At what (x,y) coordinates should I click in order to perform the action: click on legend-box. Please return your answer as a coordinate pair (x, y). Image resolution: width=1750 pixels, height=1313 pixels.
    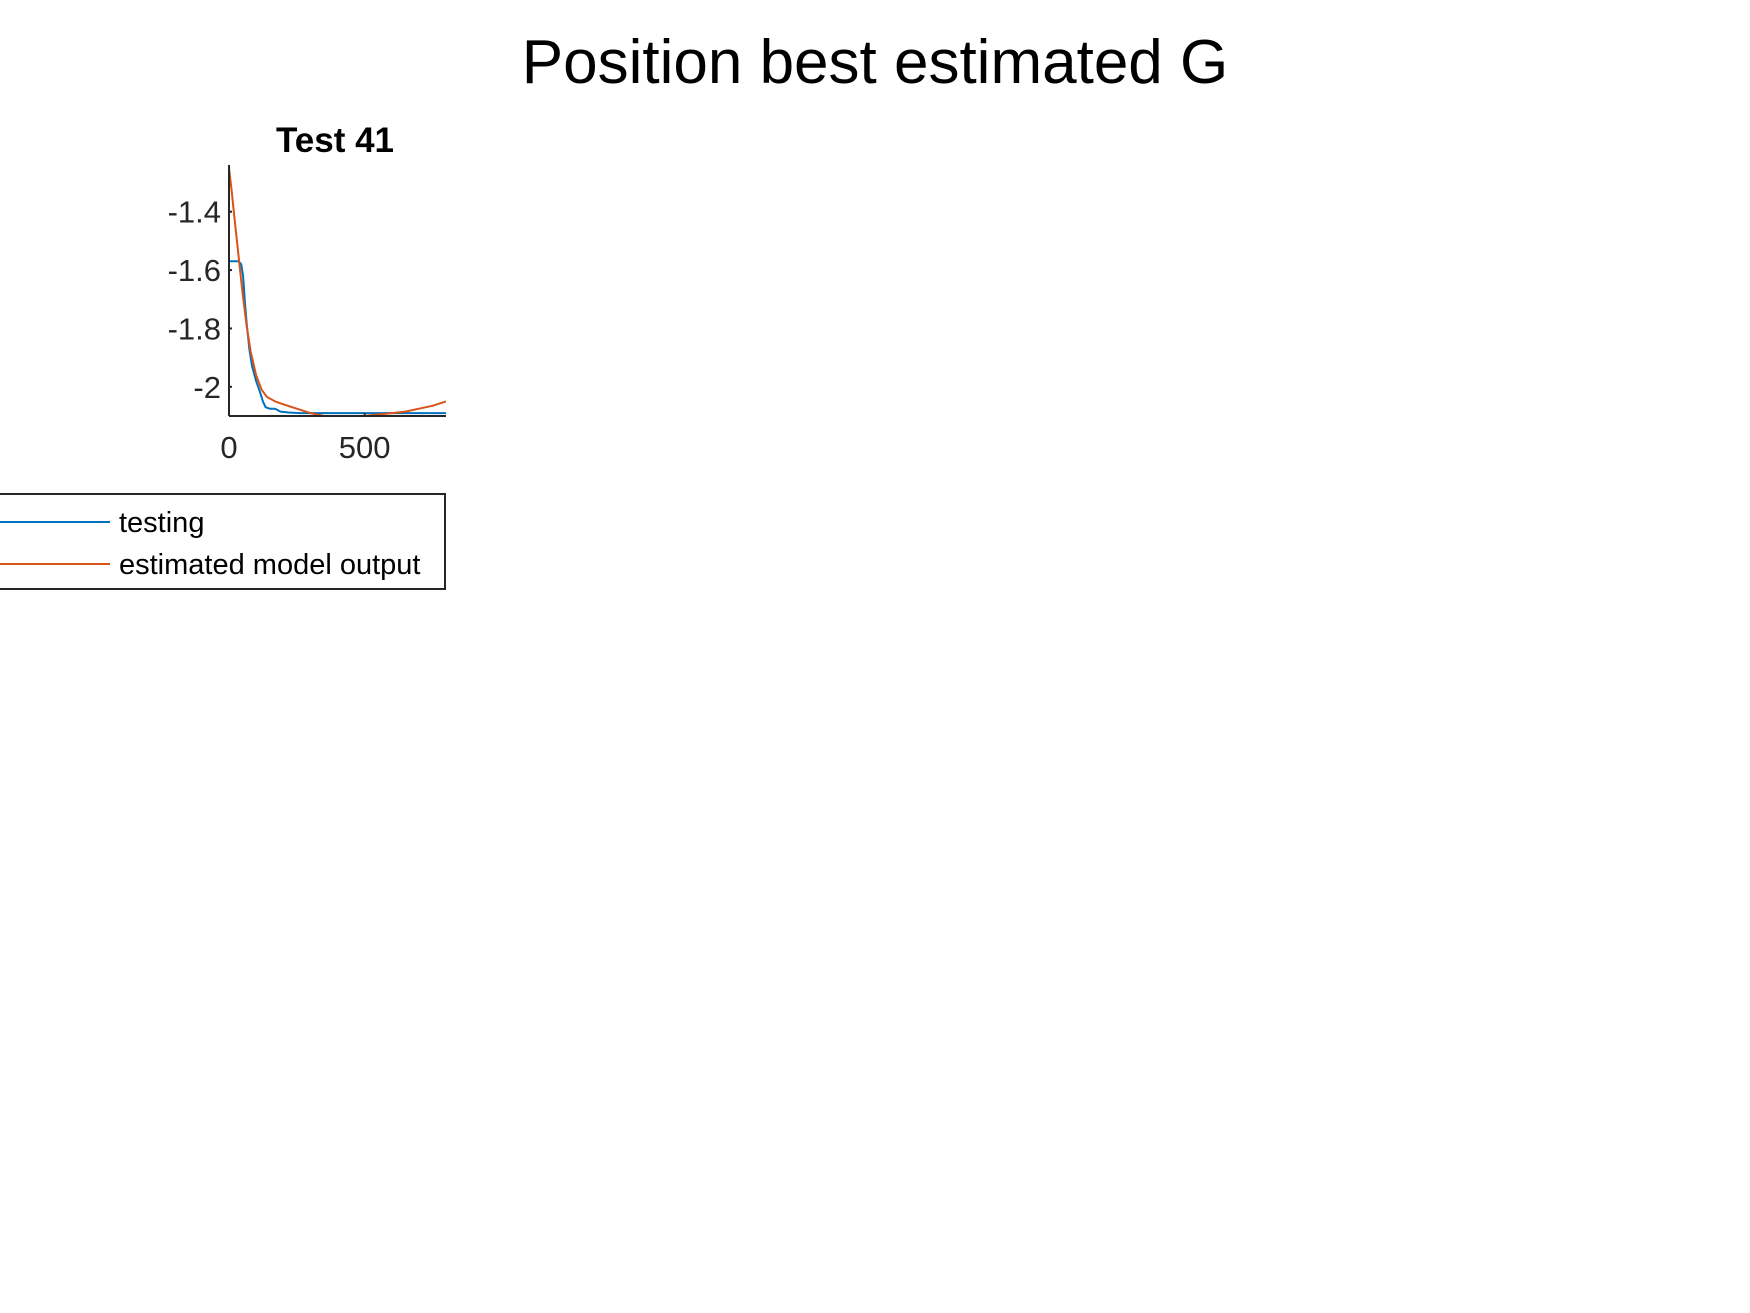
    Looking at the image, I should click on (223, 541).